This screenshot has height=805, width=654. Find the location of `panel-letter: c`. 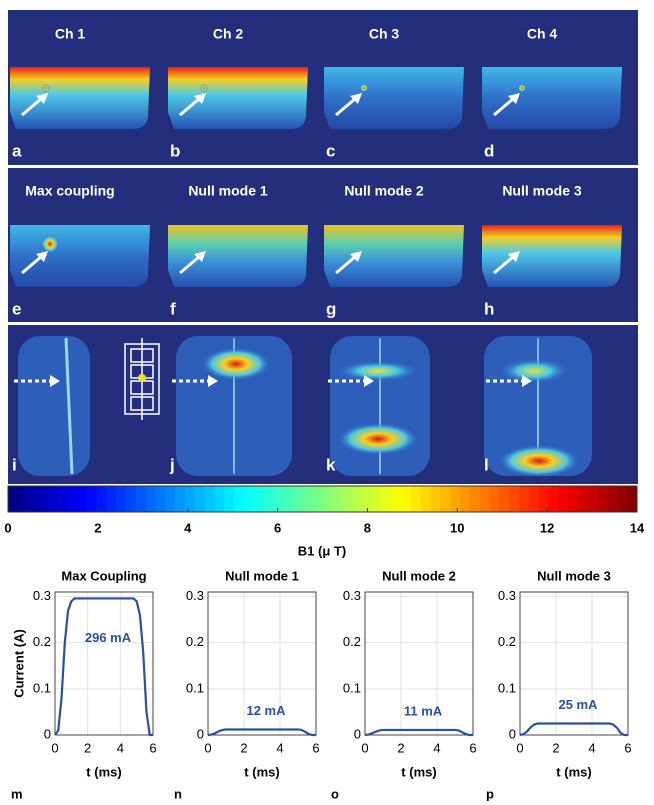

panel-letter: c is located at coordinates (330, 150).